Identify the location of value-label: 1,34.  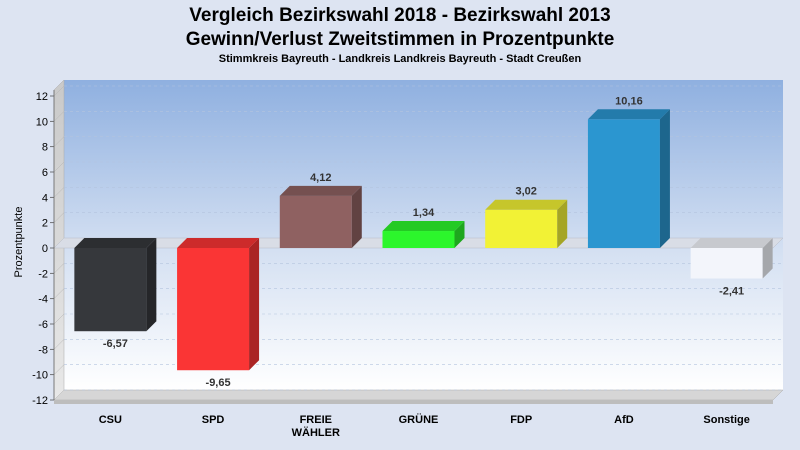
(424, 213).